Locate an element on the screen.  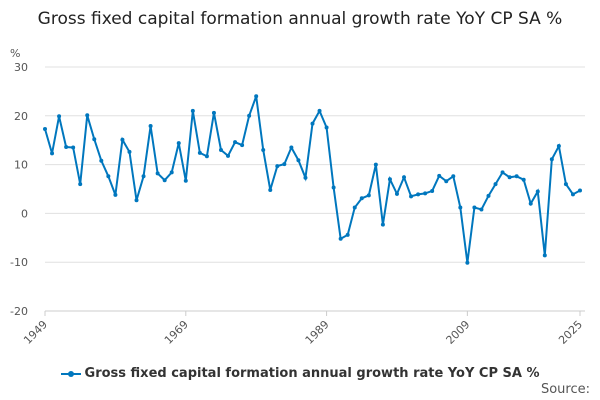
y-tick-label: -20 is located at coordinates (19, 311).